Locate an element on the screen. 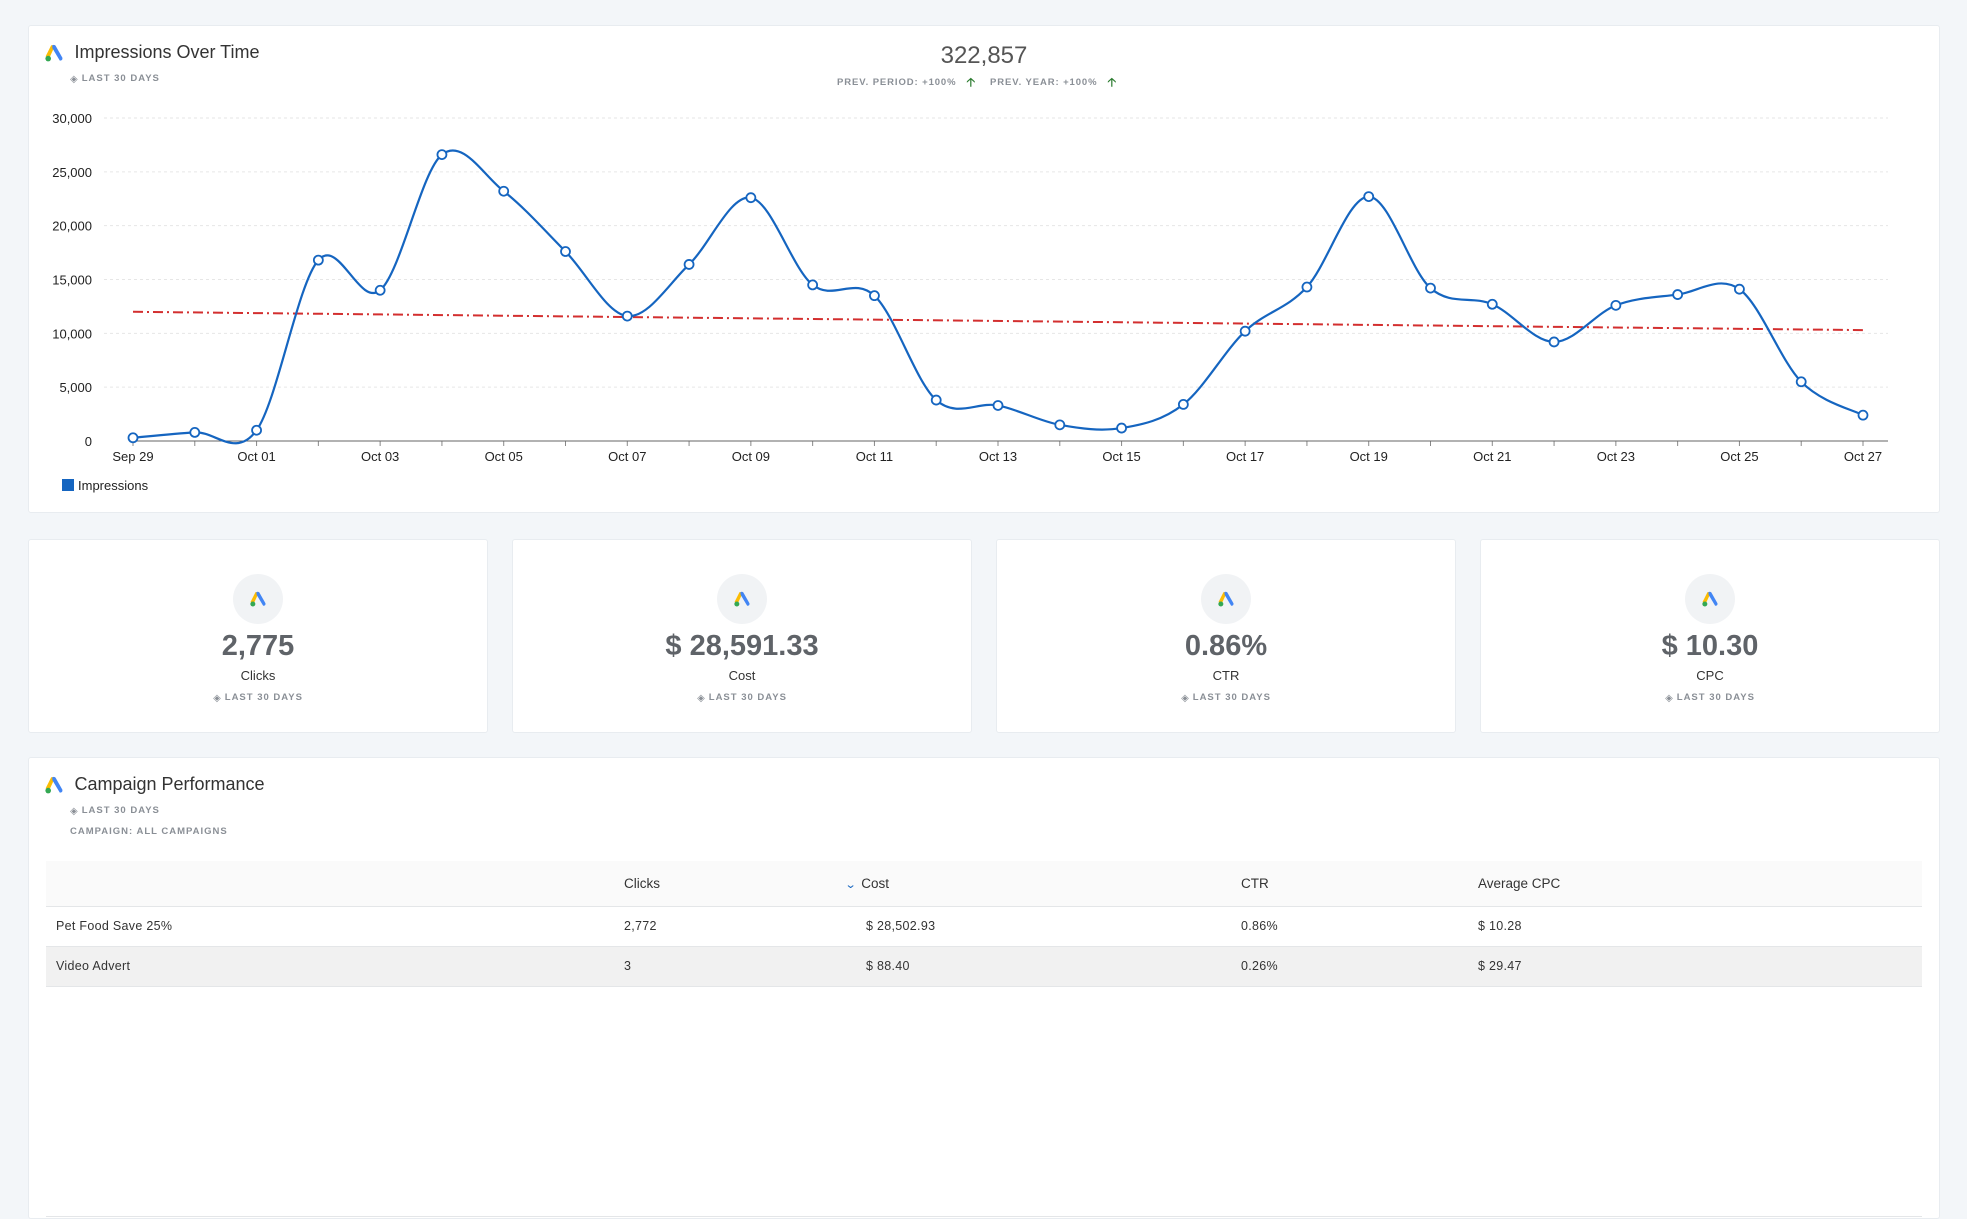 The width and height of the screenshot is (1967, 1219). campaign-header: Campaign Performance is located at coordinates (154, 784).